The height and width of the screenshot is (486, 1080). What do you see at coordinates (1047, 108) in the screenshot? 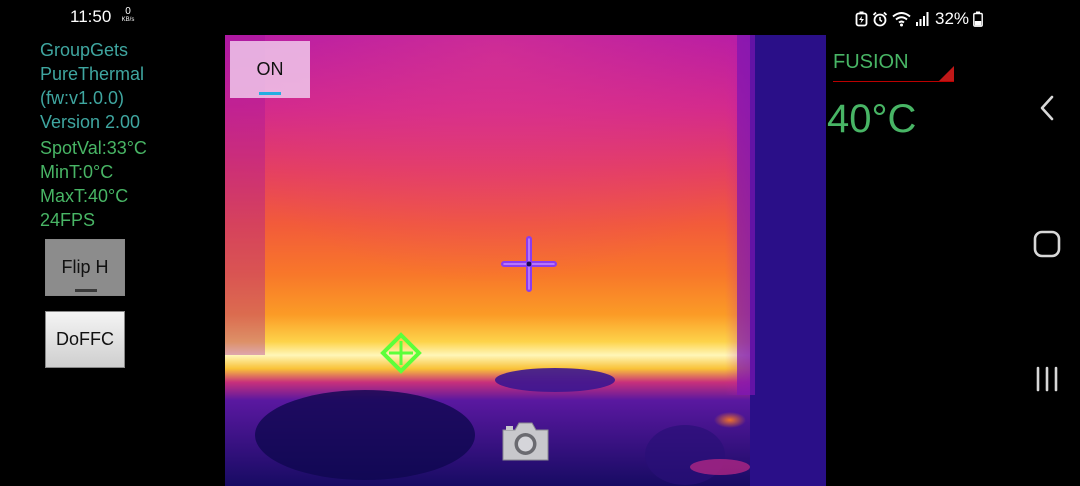
I see `back-icon` at bounding box center [1047, 108].